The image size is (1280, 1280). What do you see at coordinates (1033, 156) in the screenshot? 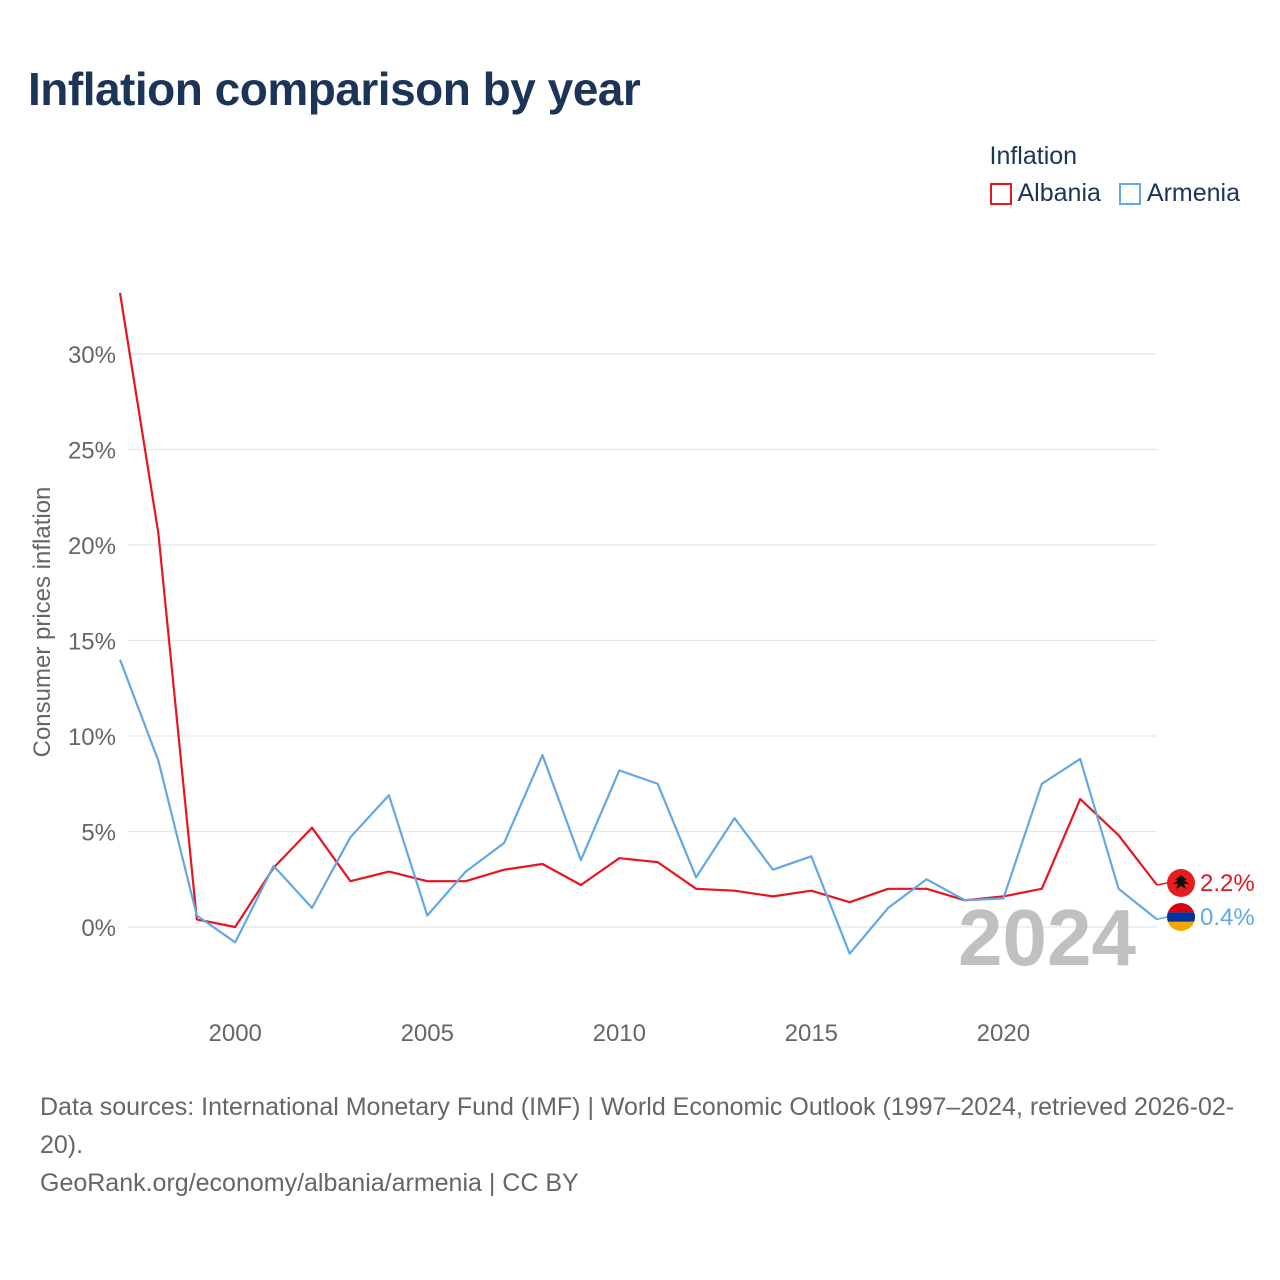
I see `legend-title: Inflation` at bounding box center [1033, 156].